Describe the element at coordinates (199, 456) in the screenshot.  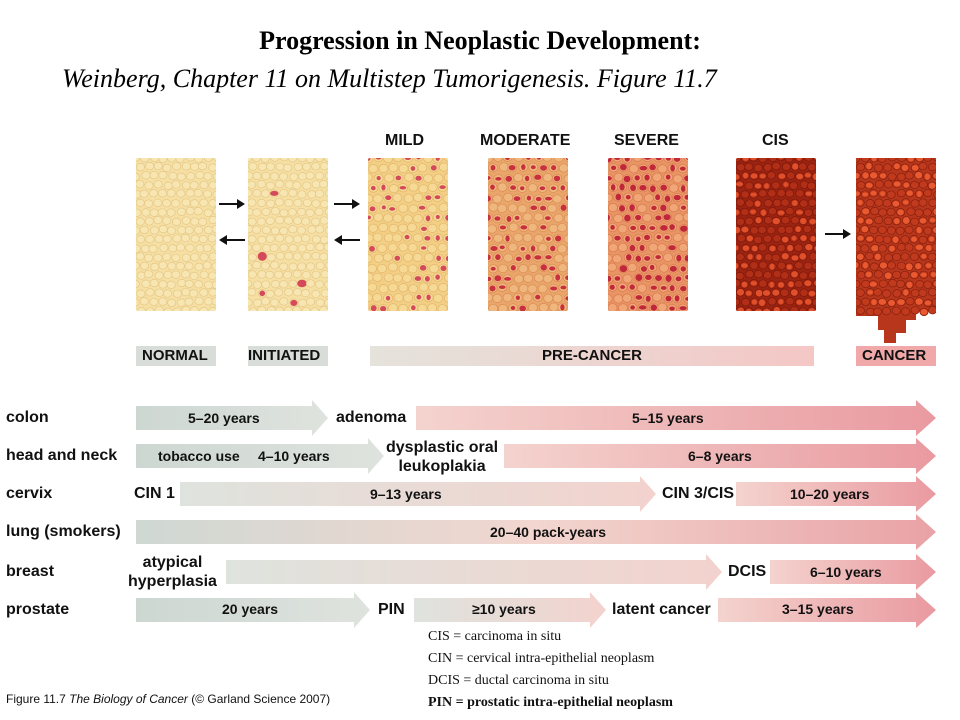
I see `headneck-tobacco: tobacco use` at that location.